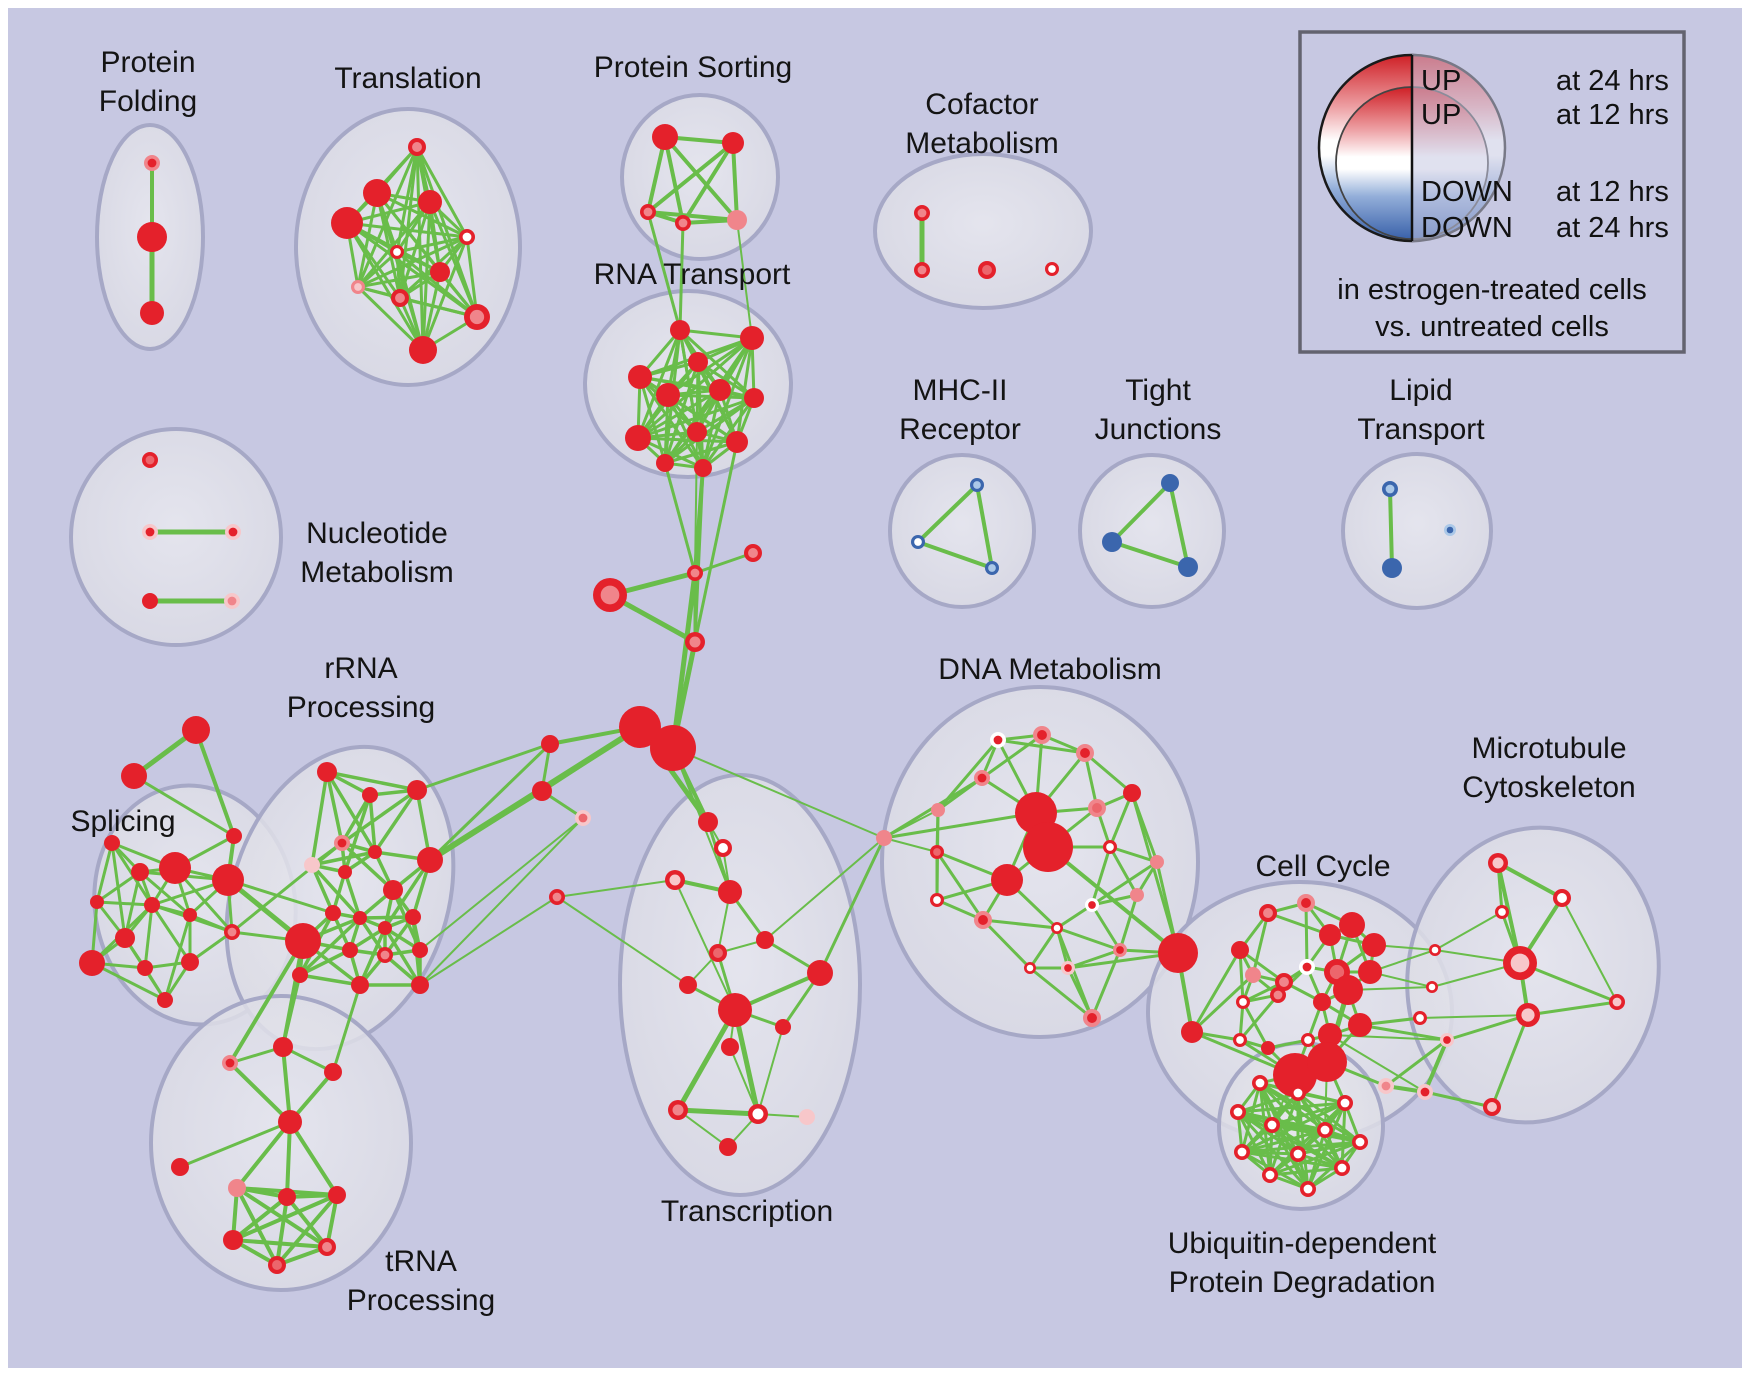 The image size is (1750, 1376). I want to click on node-cc20, so click(1360, 1025).